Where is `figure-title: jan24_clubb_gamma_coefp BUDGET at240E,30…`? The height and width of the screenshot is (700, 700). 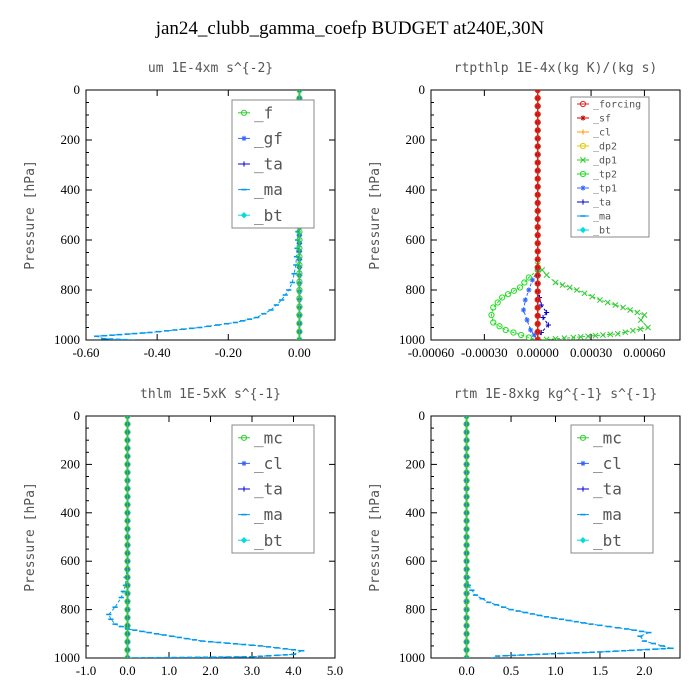 figure-title: jan24_clubb_gamma_coefp BUDGET at240E,30… is located at coordinates (350, 28).